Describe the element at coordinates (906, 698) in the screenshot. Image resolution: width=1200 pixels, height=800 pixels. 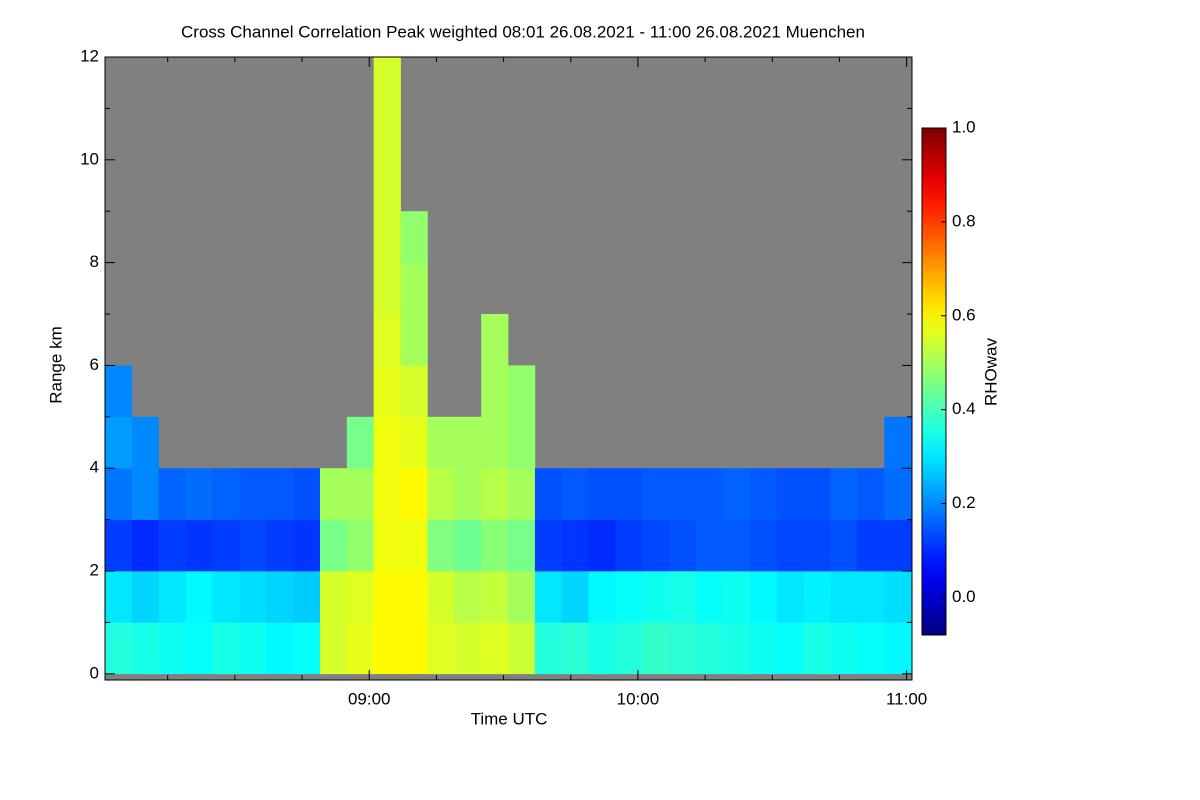
I see `x-tick-label: 11:00` at that location.